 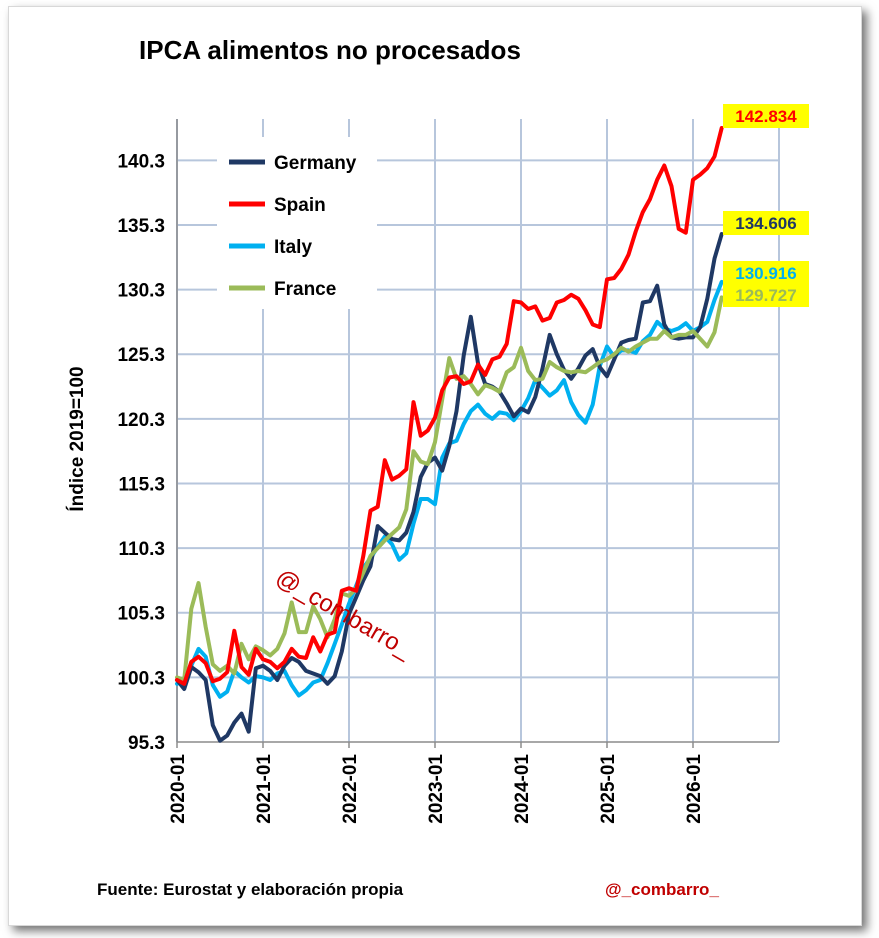 What do you see at coordinates (315, 163) in the screenshot?
I see `legend-label-germany: Germany` at bounding box center [315, 163].